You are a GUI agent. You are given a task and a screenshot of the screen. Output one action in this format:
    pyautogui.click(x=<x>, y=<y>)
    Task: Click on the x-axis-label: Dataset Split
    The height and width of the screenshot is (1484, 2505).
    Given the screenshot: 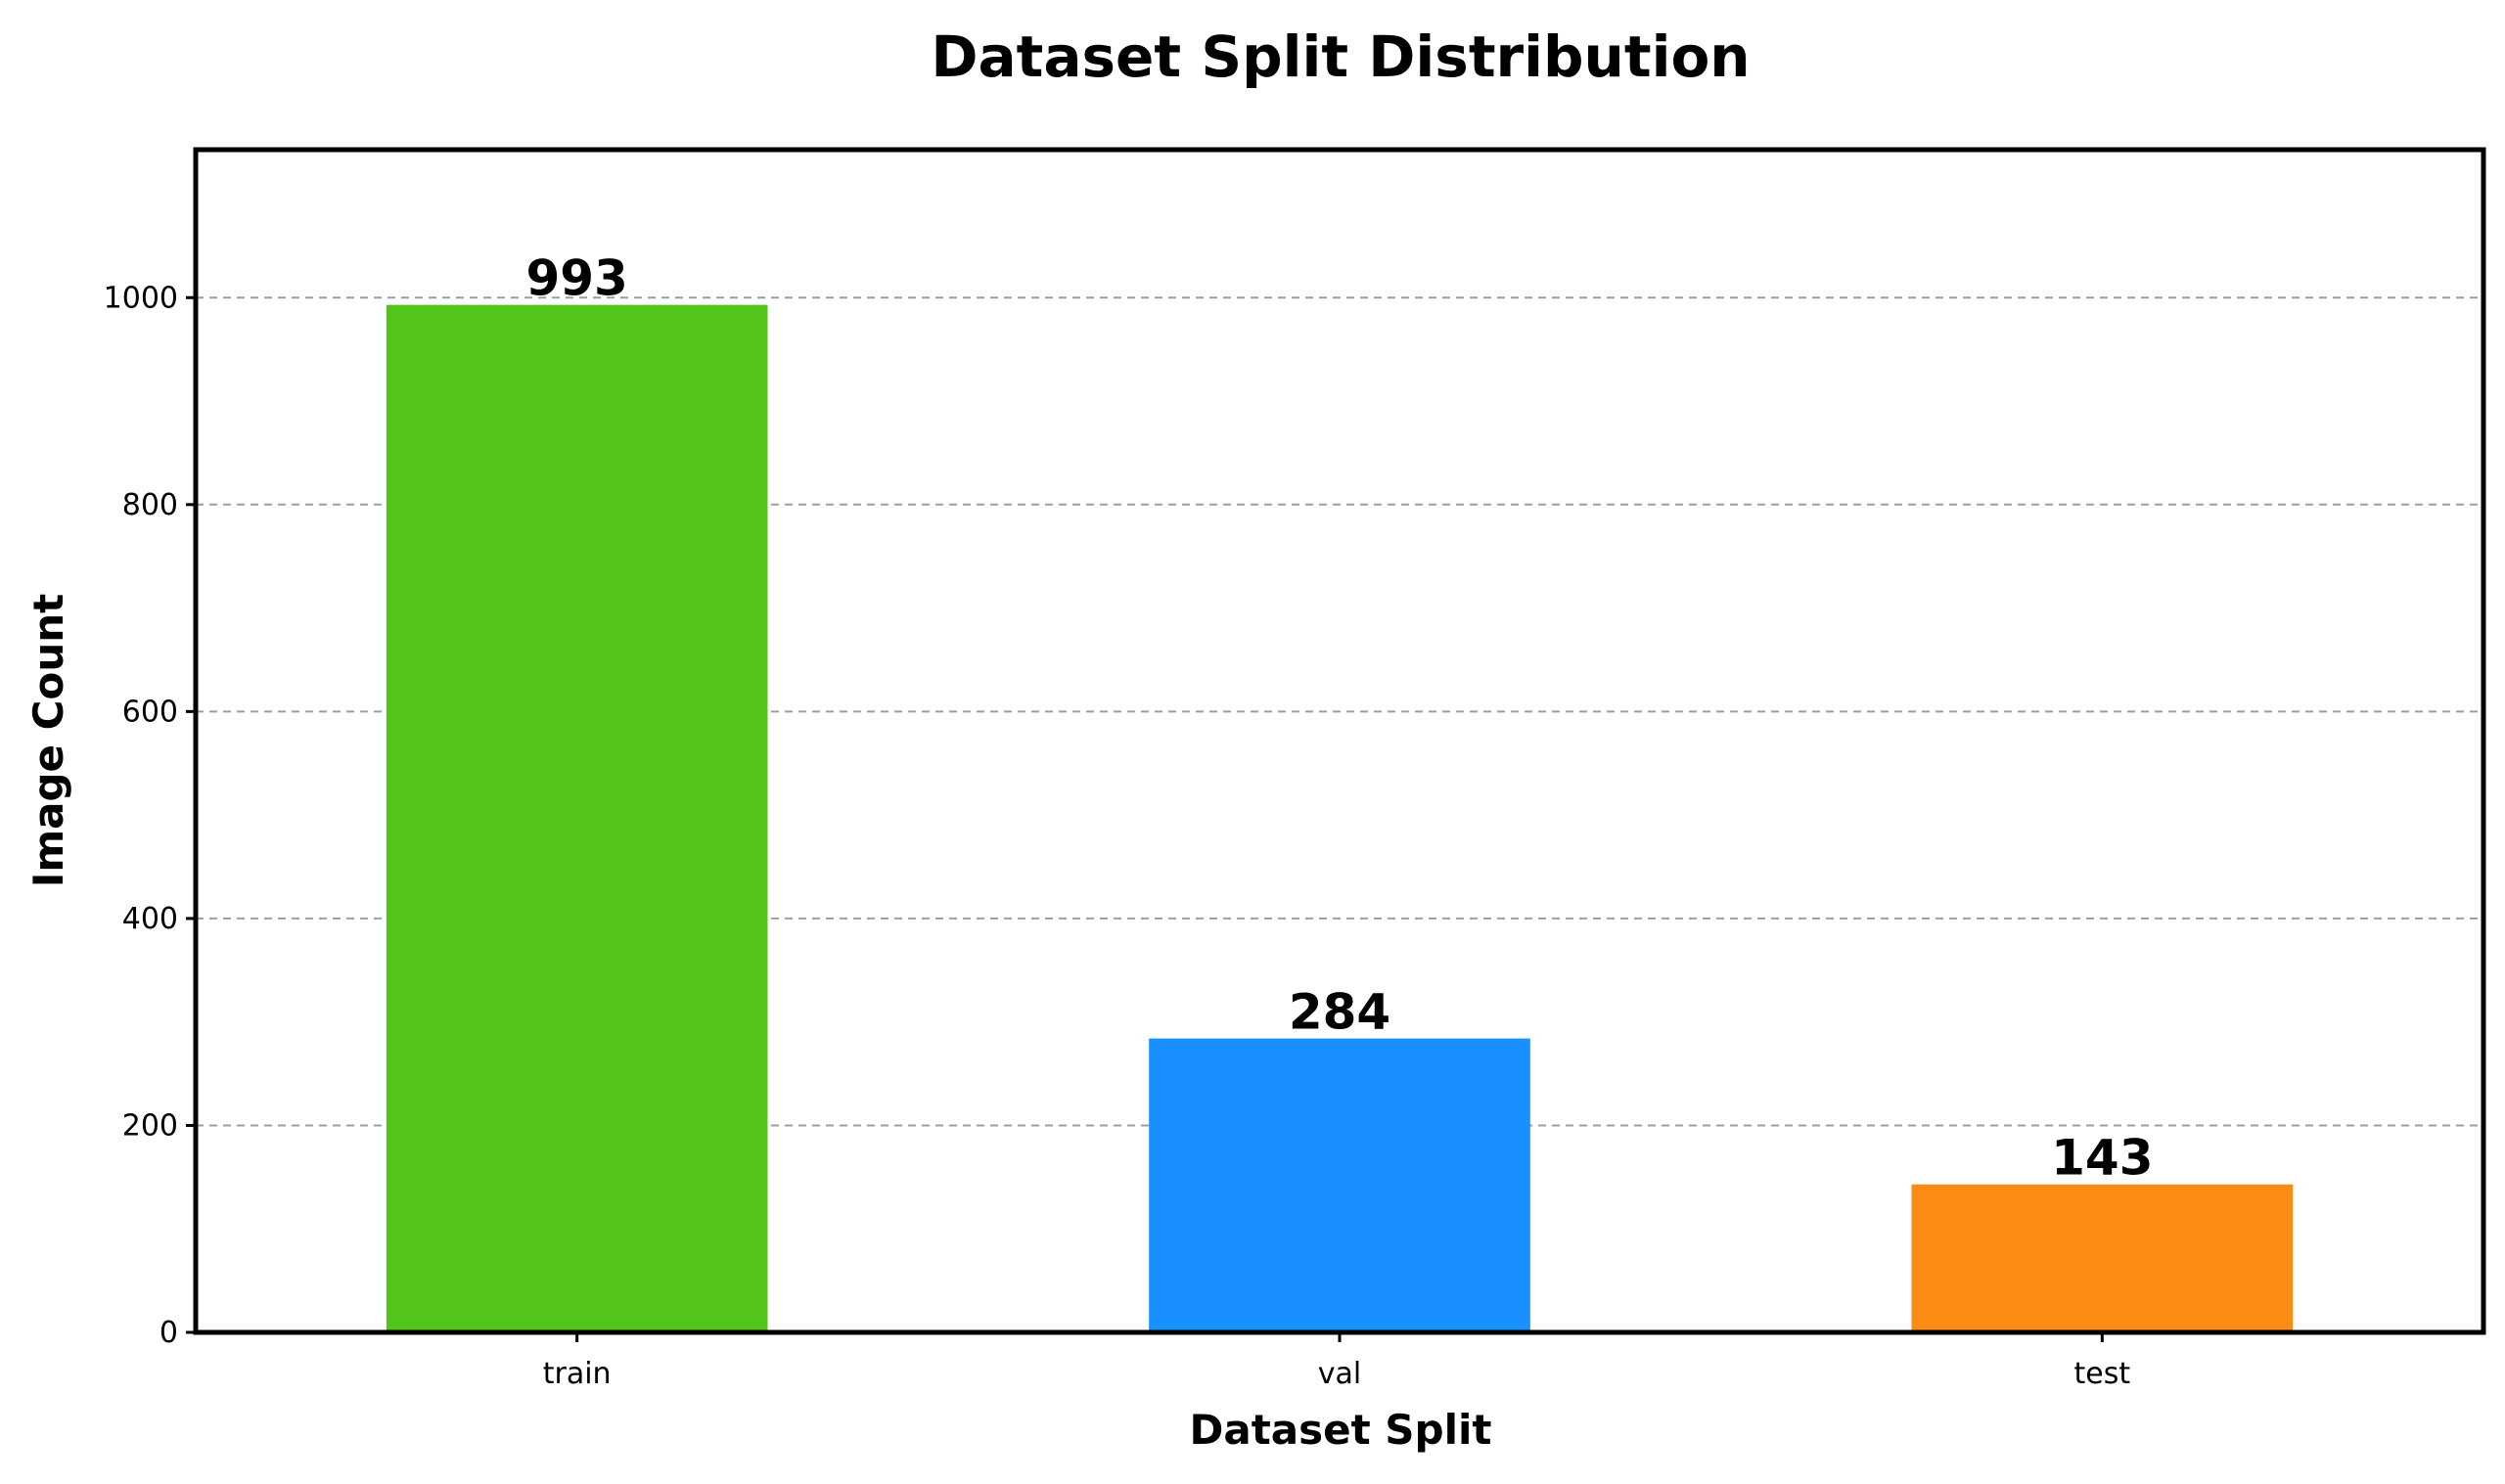 What is the action you would take?
    pyautogui.click(x=1341, y=1430)
    